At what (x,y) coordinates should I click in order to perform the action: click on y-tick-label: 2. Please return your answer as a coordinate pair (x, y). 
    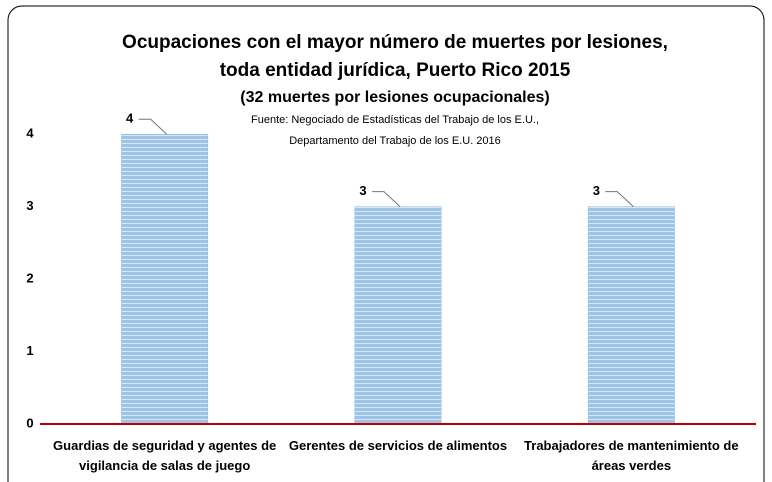
    Looking at the image, I should click on (29, 278).